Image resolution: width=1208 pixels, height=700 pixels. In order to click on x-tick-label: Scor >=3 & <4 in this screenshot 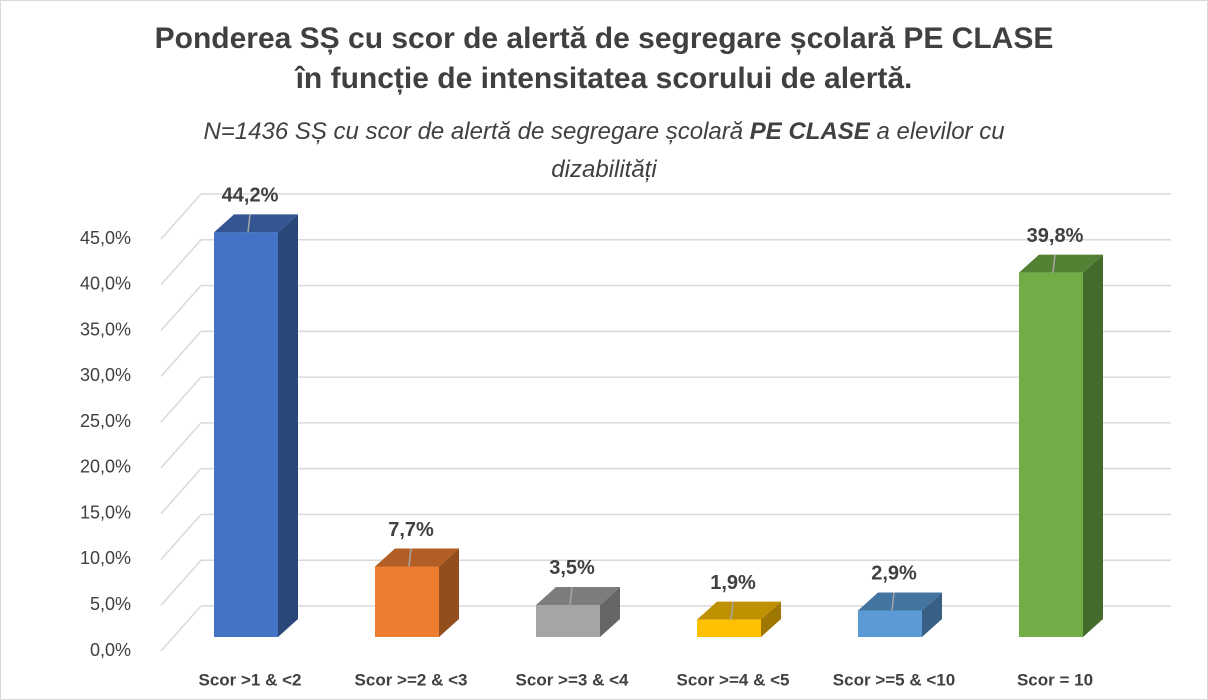, I will do `click(572, 679)`.